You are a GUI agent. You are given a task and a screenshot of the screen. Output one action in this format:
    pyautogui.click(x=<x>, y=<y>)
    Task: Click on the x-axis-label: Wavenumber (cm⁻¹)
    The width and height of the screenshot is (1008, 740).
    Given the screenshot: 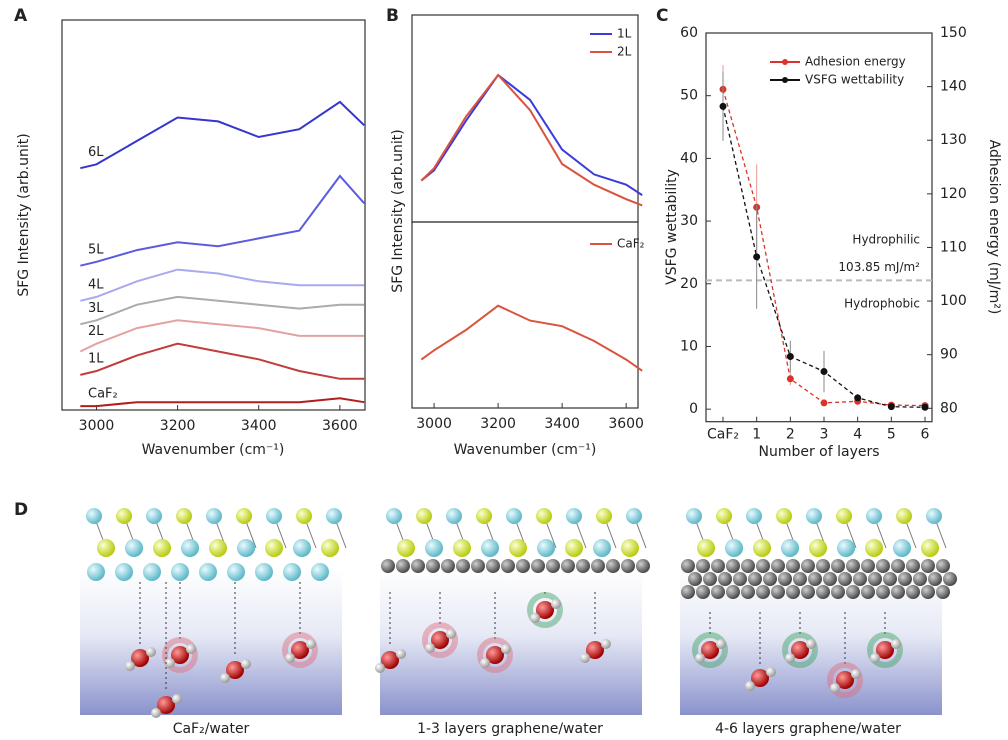 What is the action you would take?
    pyautogui.click(x=213, y=450)
    